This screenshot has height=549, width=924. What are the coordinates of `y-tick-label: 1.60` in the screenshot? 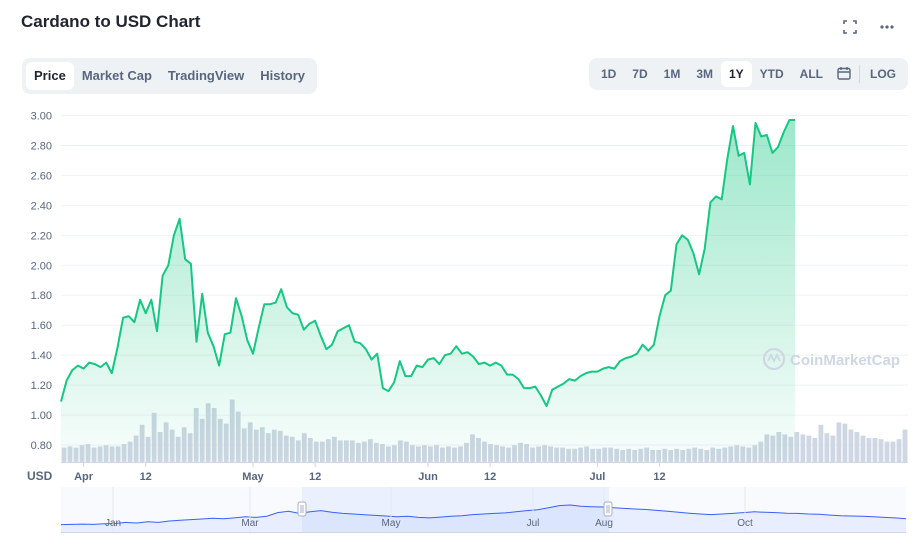 It's located at (41, 326).